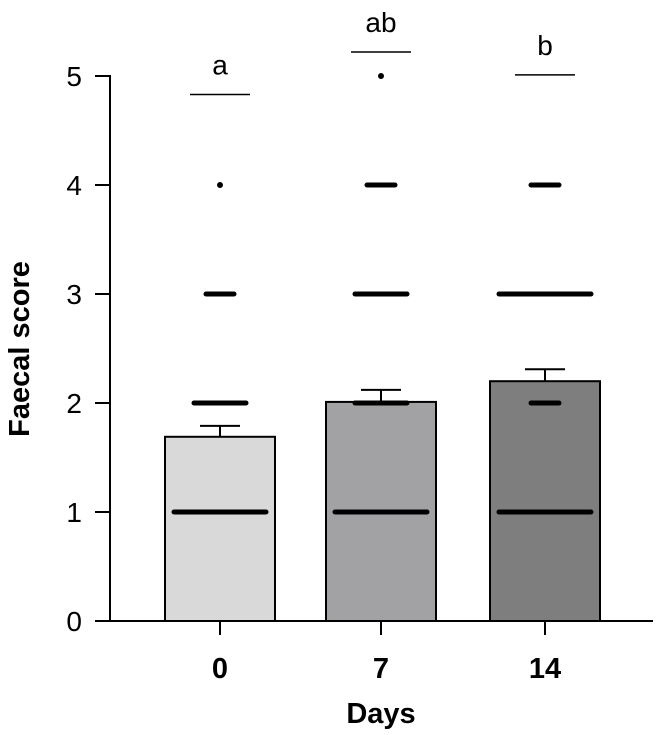 The width and height of the screenshot is (661, 735). Describe the element at coordinates (74, 621) in the screenshot. I see `y-tick-label-0: 0` at that location.